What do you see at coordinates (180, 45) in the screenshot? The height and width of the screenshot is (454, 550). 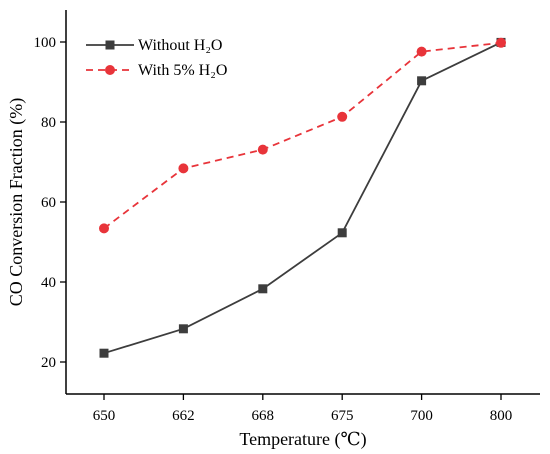 I see `legend-label: Without H₂O` at bounding box center [180, 45].